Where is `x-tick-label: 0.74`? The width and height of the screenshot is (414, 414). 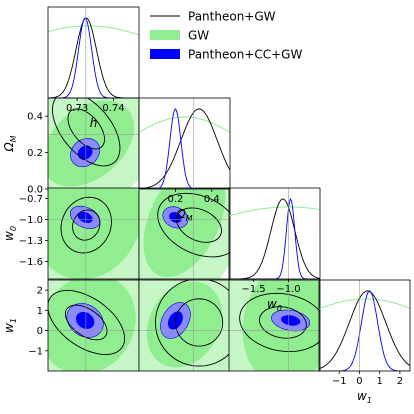 x-tick-label: 0.74 is located at coordinates (113, 108).